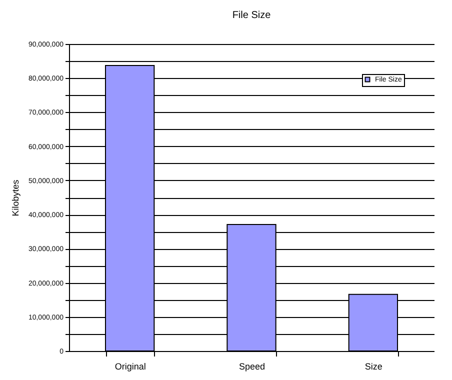 This screenshot has width=452, height=380. What do you see at coordinates (373, 367) in the screenshot?
I see `x-tick-label: Size` at bounding box center [373, 367].